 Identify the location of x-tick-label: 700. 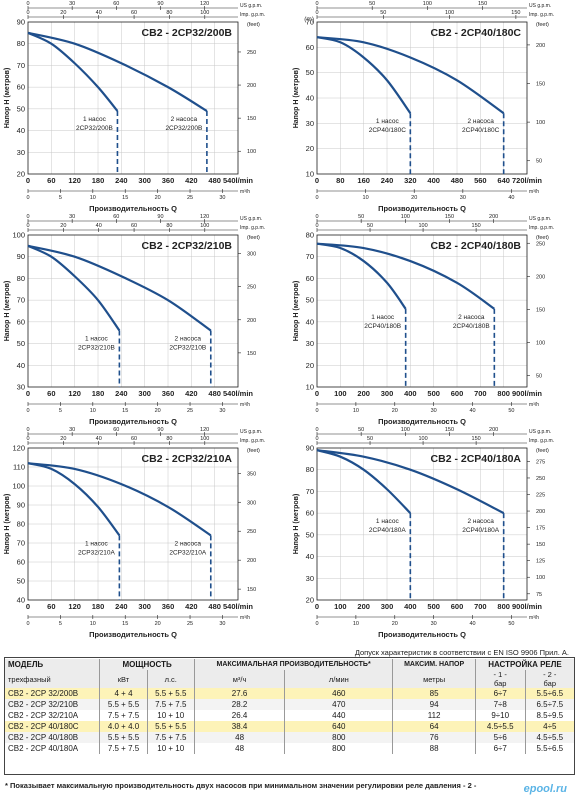
(480, 606).